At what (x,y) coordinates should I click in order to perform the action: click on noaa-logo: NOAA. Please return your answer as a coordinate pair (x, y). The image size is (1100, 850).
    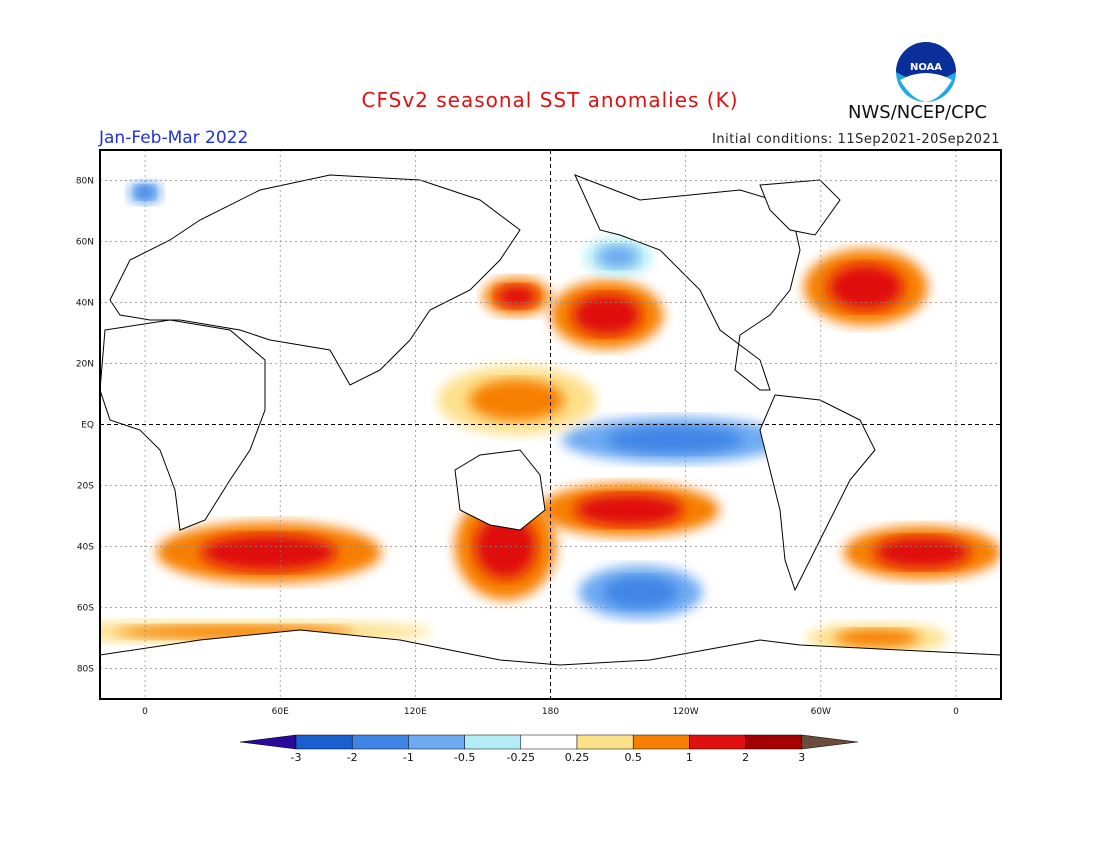
    Looking at the image, I should click on (926, 72).